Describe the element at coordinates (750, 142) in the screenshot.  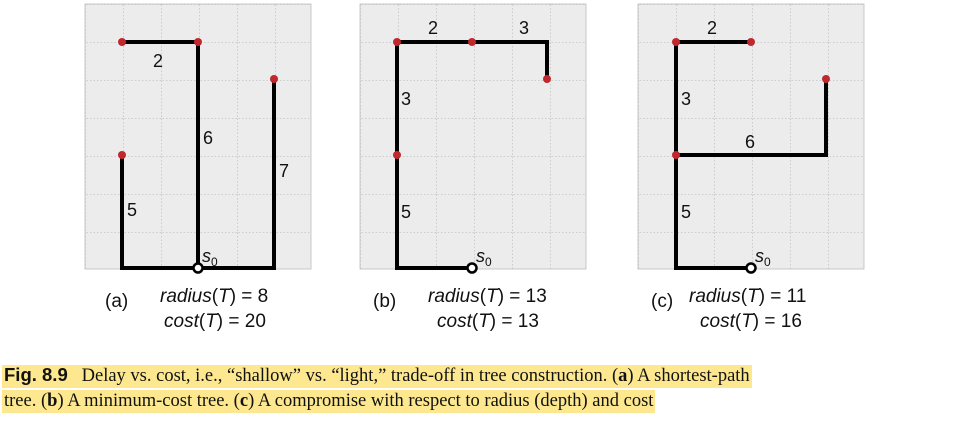
I see `edge-label-c-3: 6` at that location.